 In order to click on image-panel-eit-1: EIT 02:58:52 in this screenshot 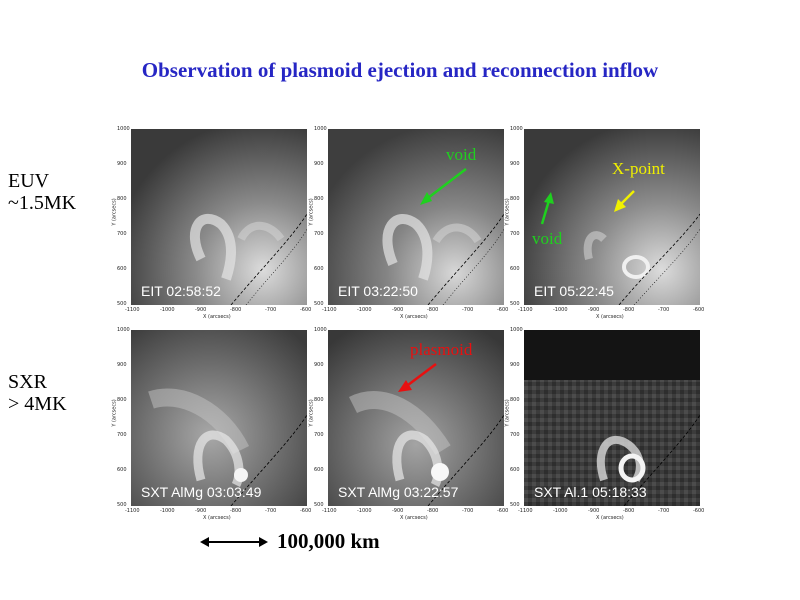, I will do `click(219, 217)`.